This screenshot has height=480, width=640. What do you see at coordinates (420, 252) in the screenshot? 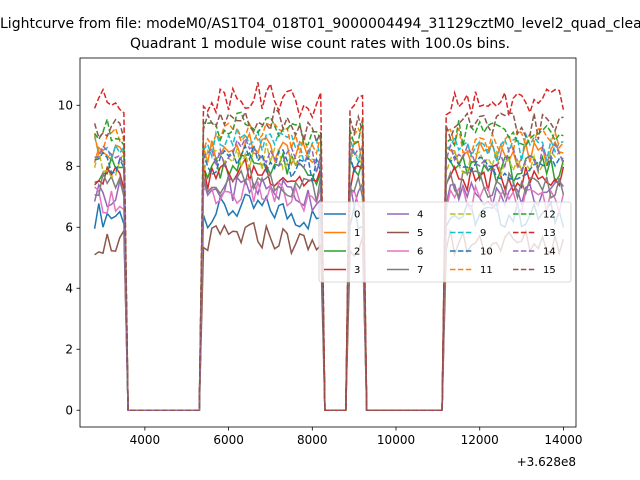
I see `legend-label-6: 6` at bounding box center [420, 252].